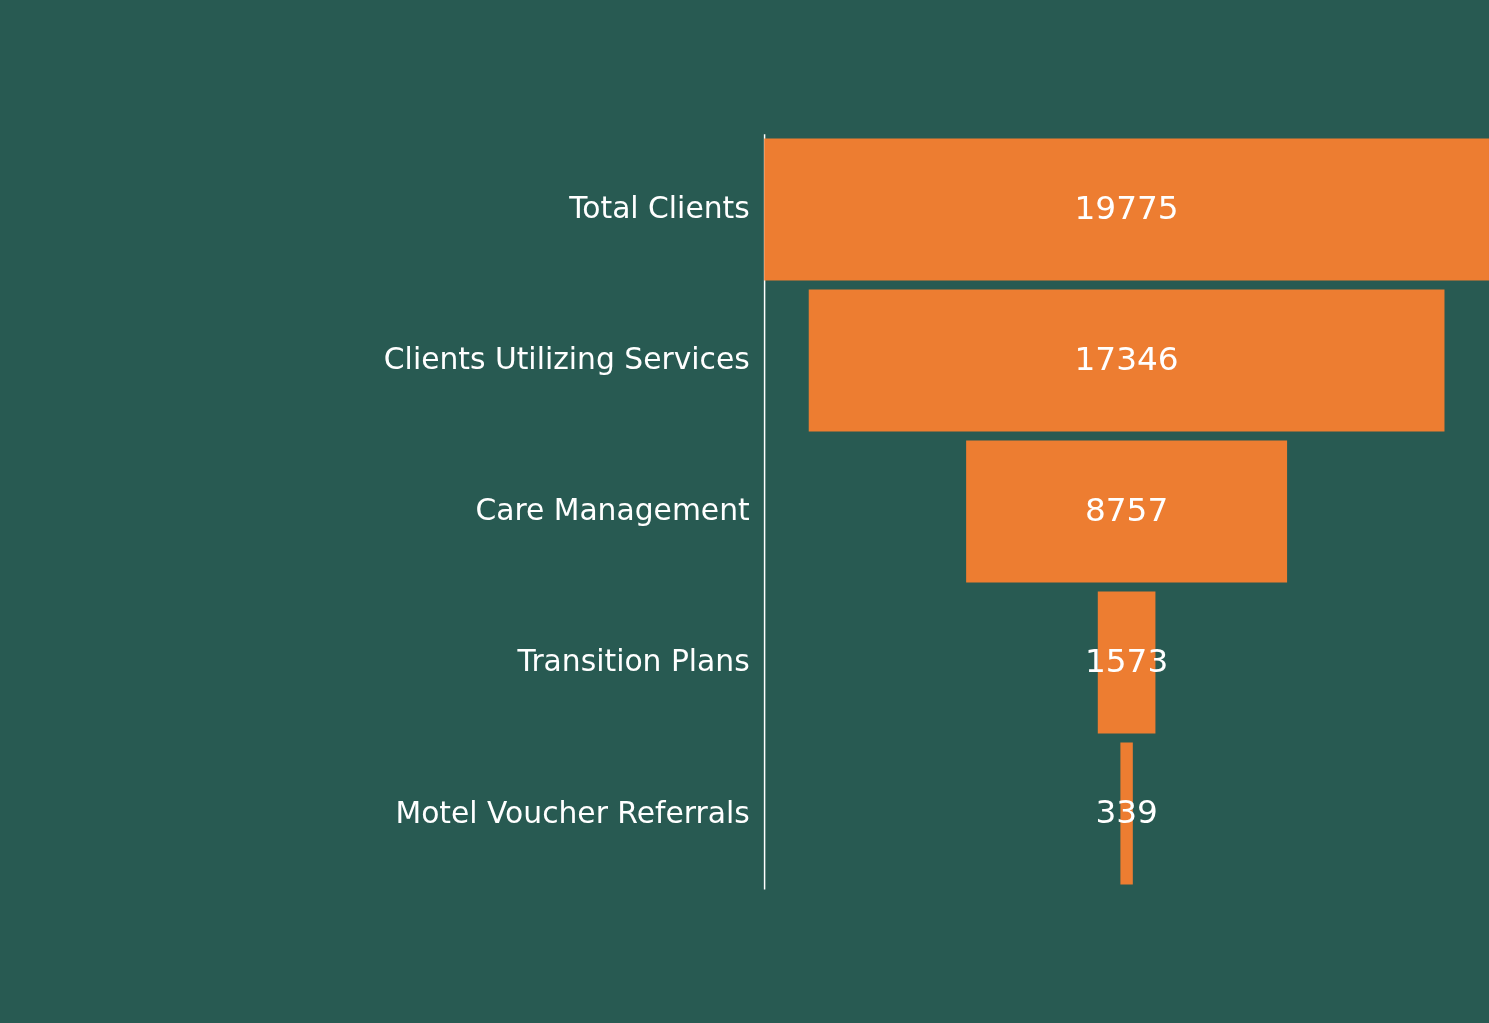 This screenshot has height=1023, width=1489. I want to click on category-label: Clients Utilizing Services, so click(566, 359).